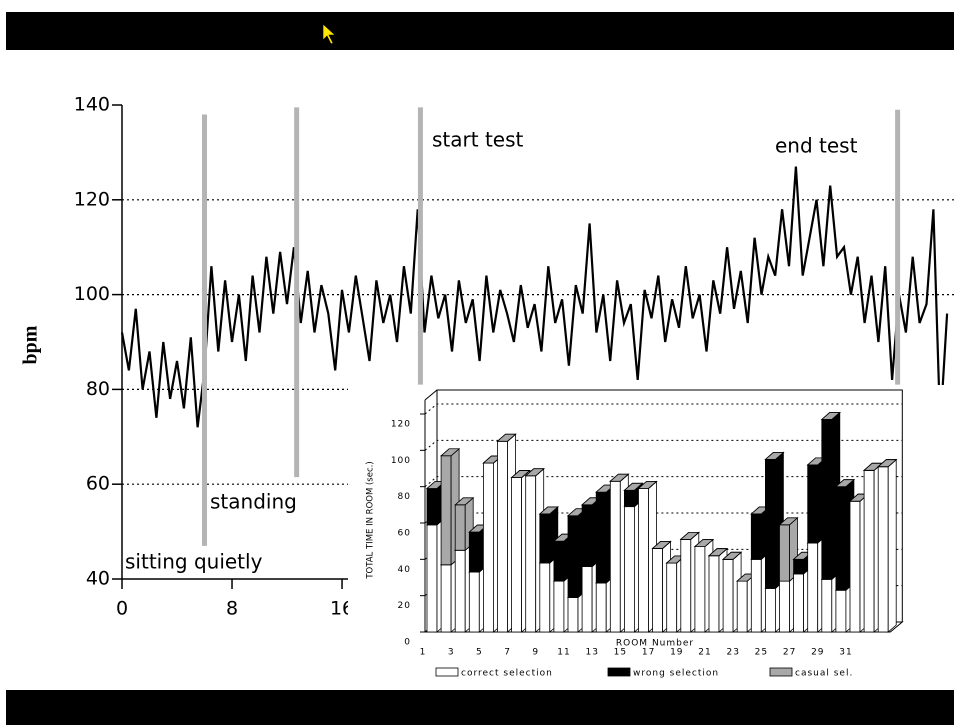 This screenshot has width=954, height=725. Describe the element at coordinates (507, 674) in the screenshot. I see `legend-label: correct selection` at that location.